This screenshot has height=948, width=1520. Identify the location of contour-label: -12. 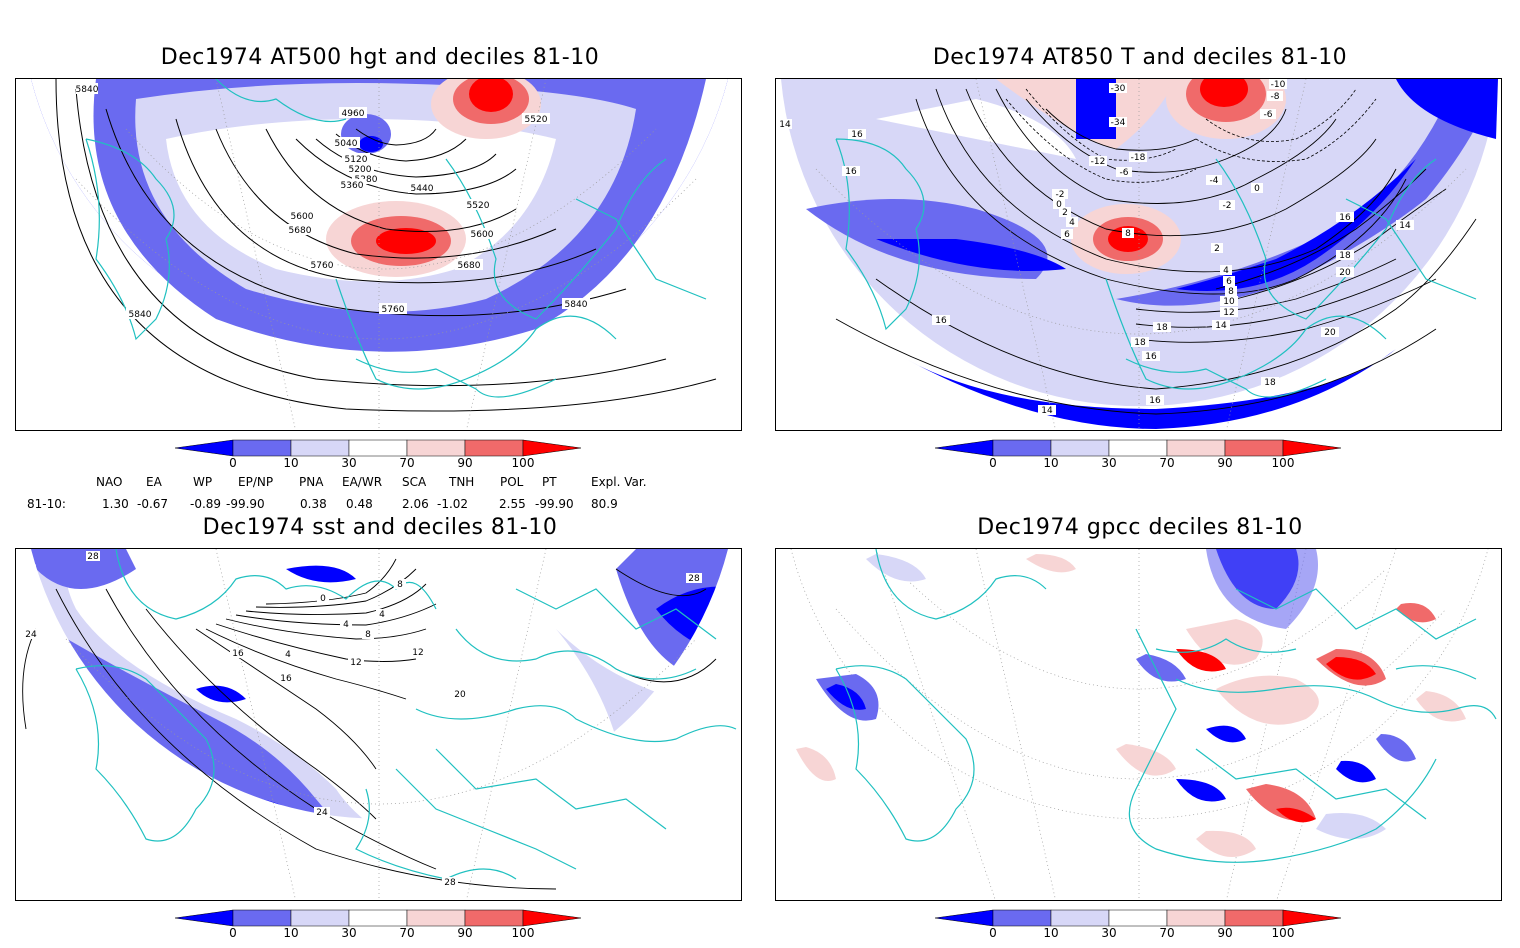
(1098, 161).